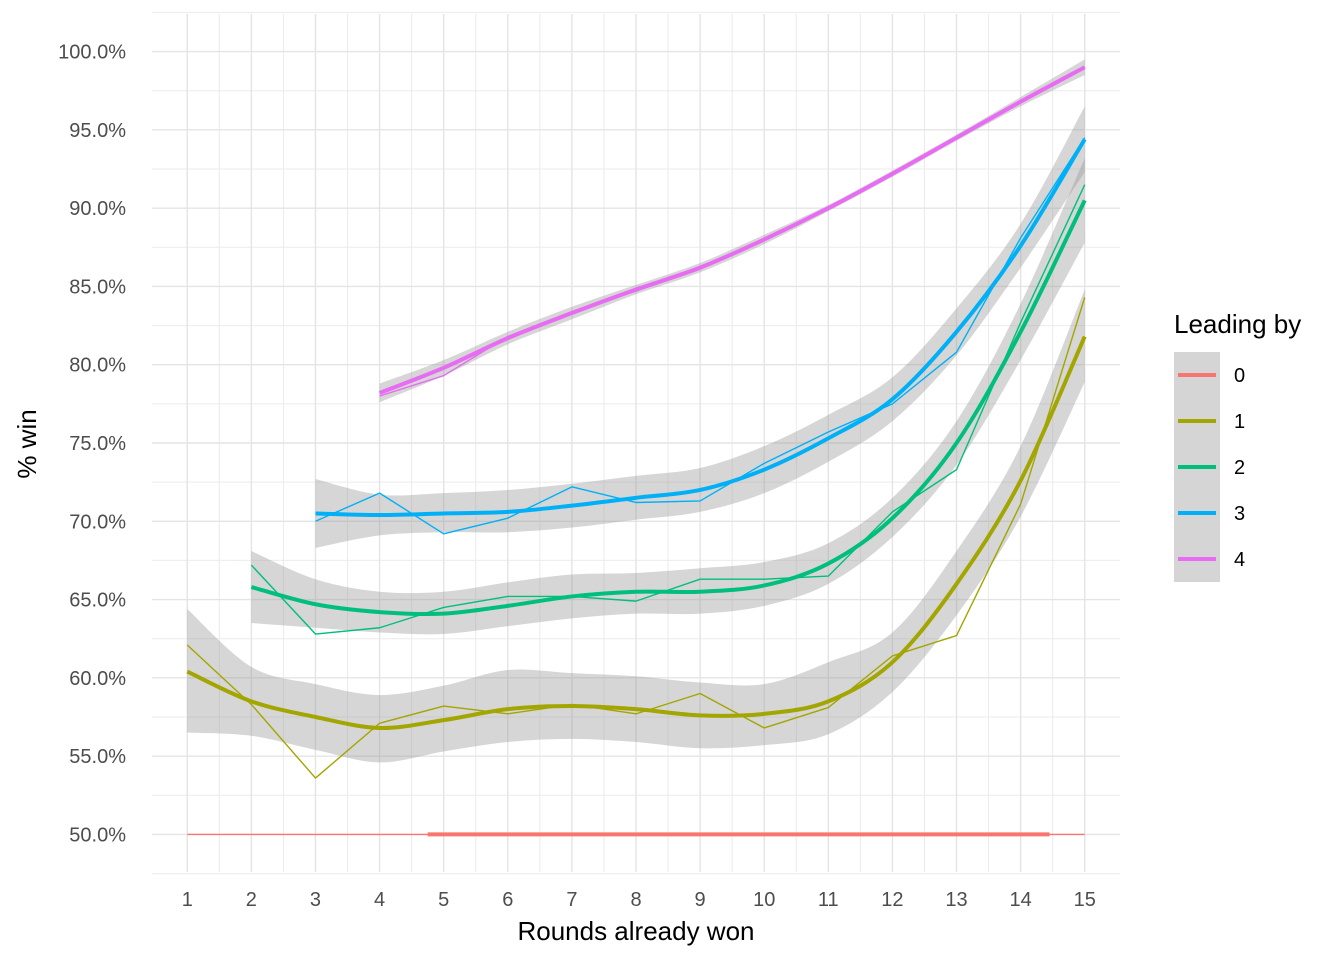 The height and width of the screenshot is (960, 1344). Describe the element at coordinates (315, 900) in the screenshot. I see `x-tick-label: 3` at that location.